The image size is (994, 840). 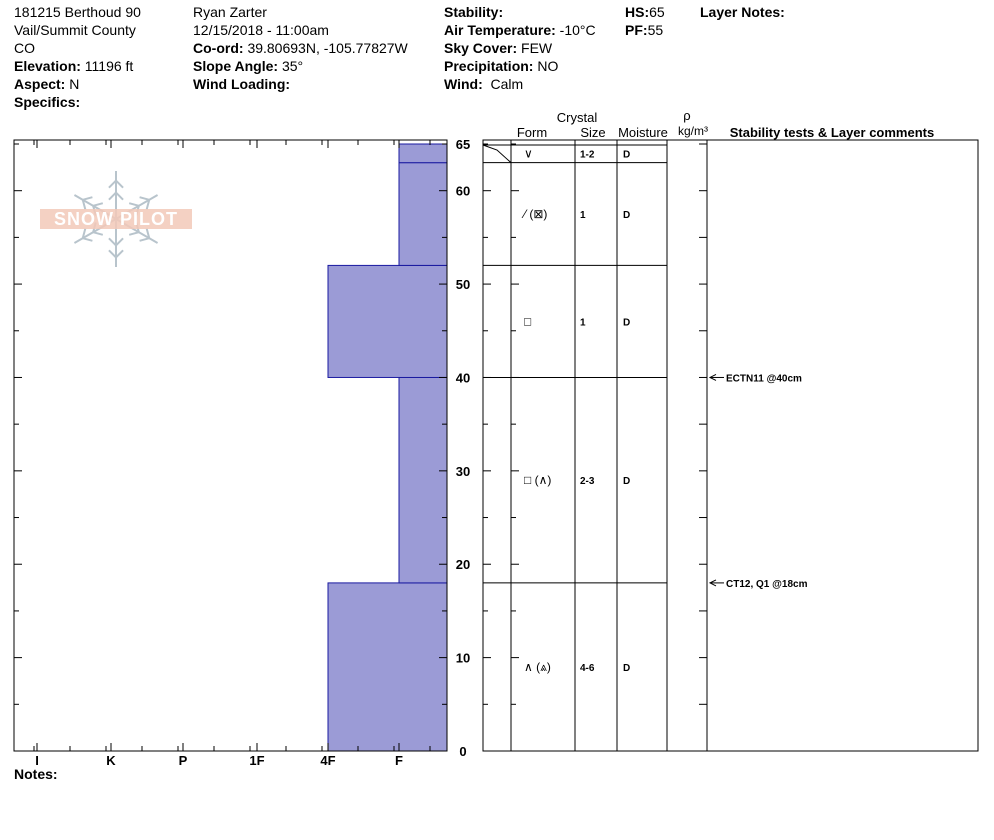 I want to click on layer-size: 2-3, so click(x=587, y=481).